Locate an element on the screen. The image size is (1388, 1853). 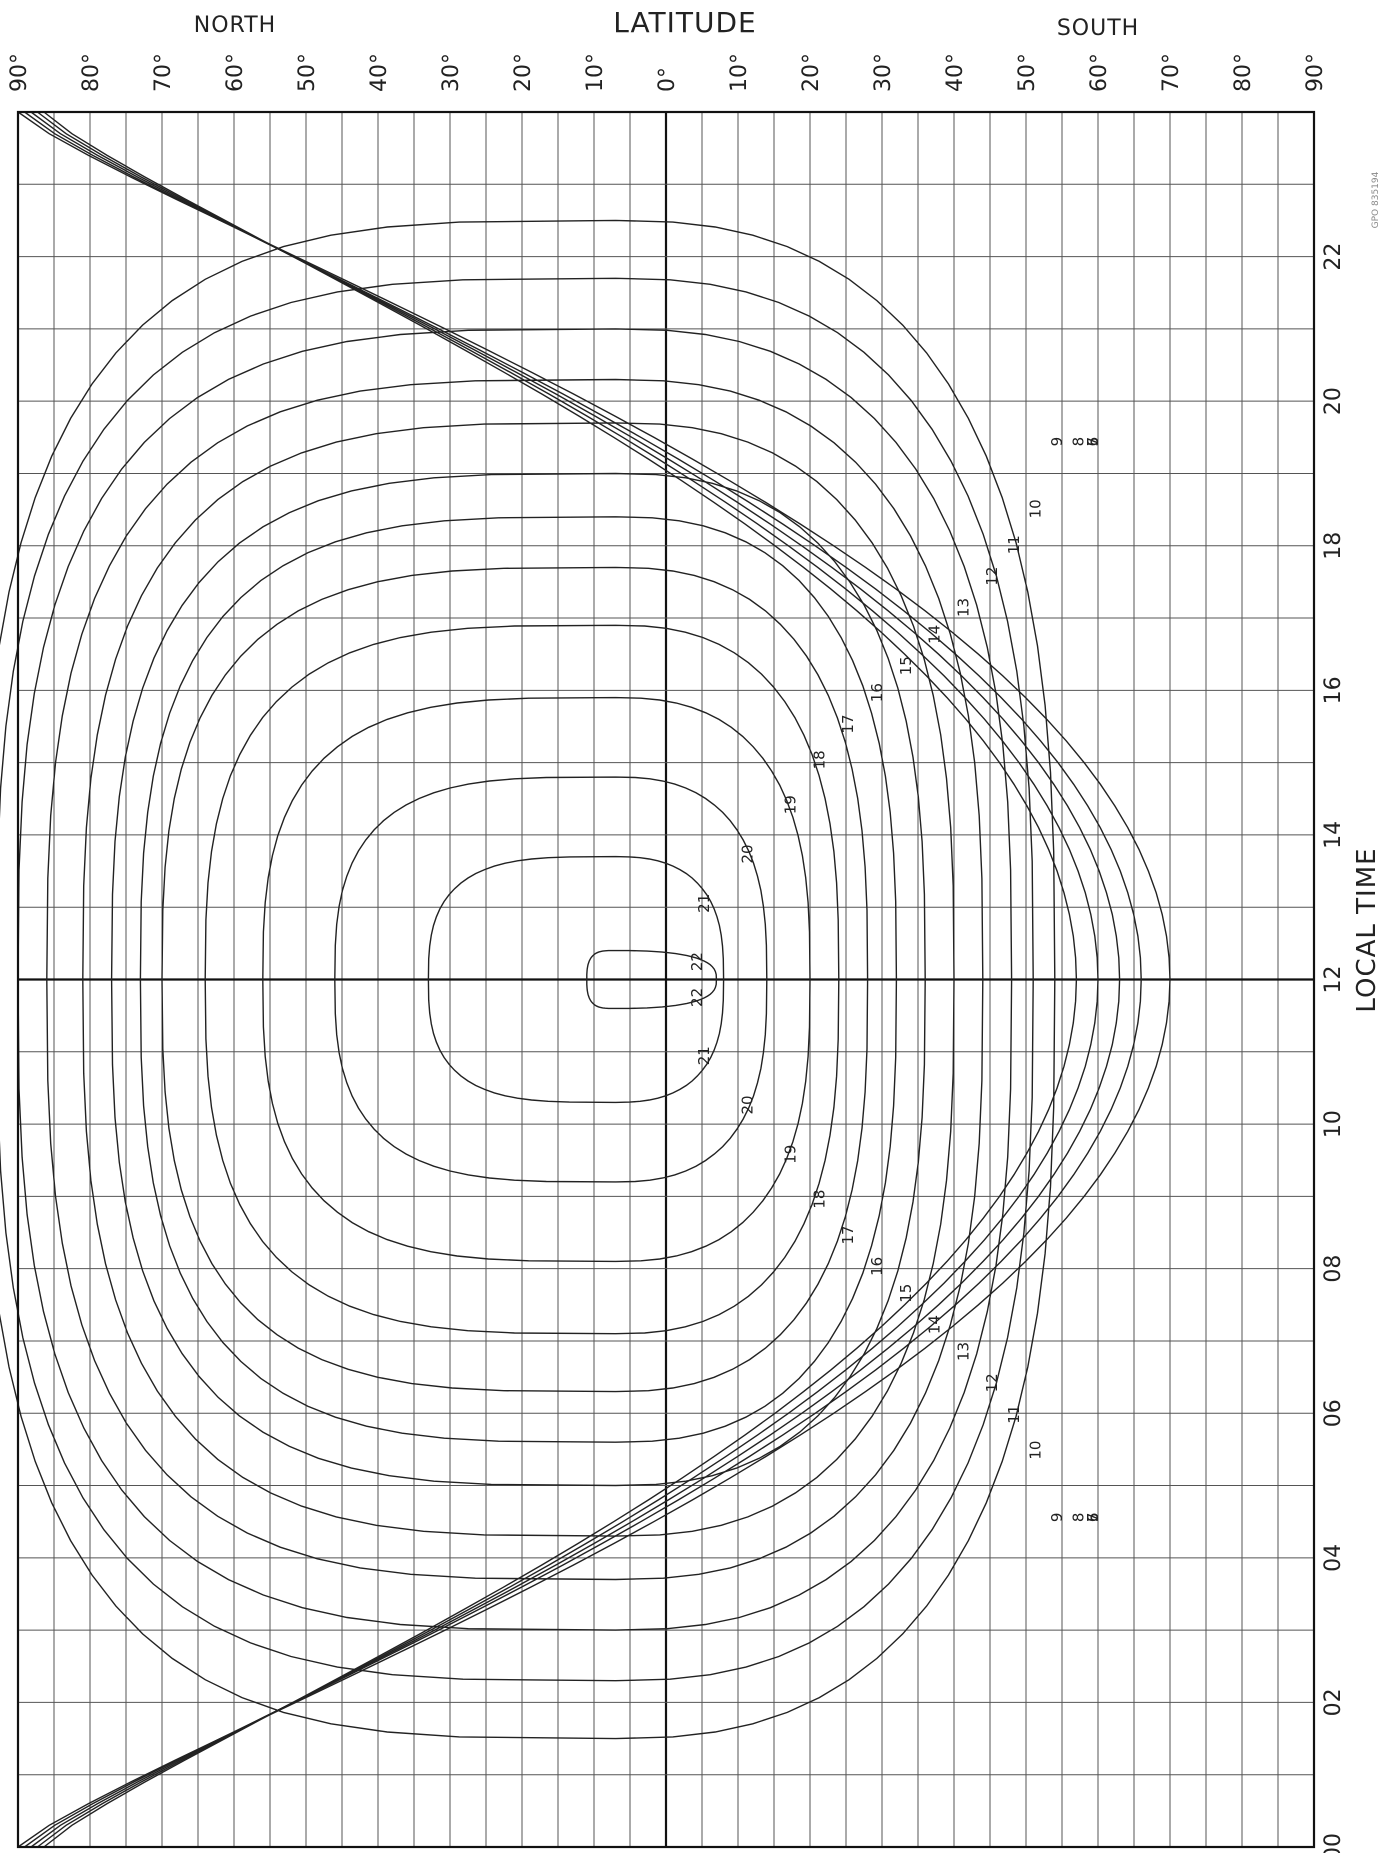
latitude-tick-label: 0° is located at coordinates (667, 79).